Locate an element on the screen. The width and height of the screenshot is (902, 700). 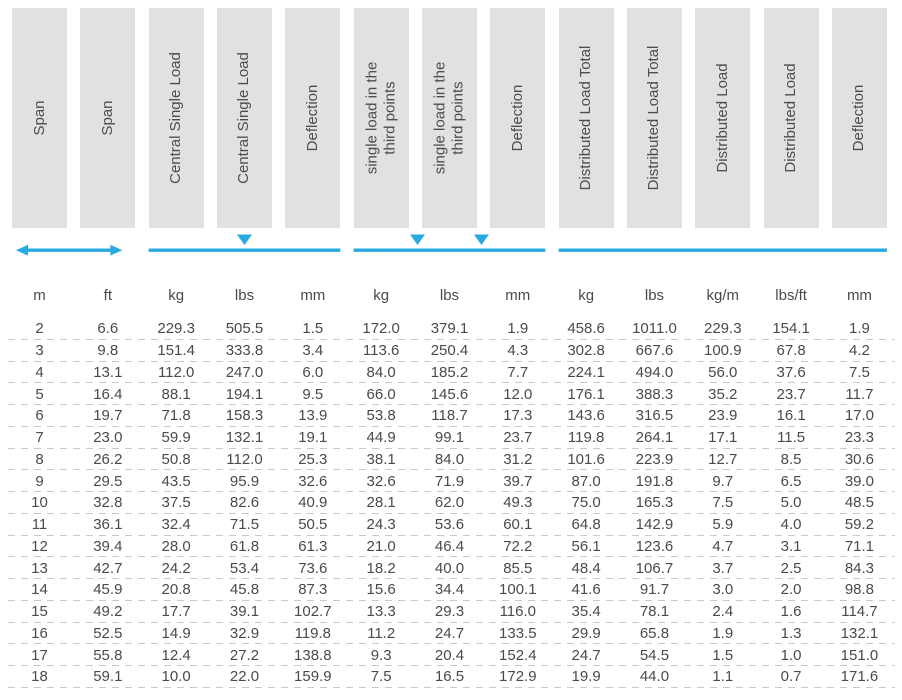
table-cell: 17.3 is located at coordinates (518, 416).